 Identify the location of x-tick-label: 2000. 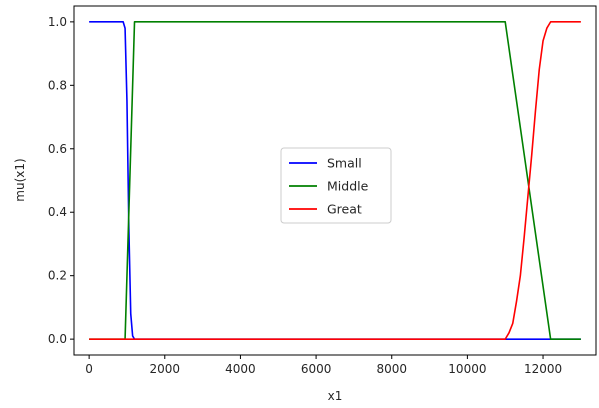
(165, 369).